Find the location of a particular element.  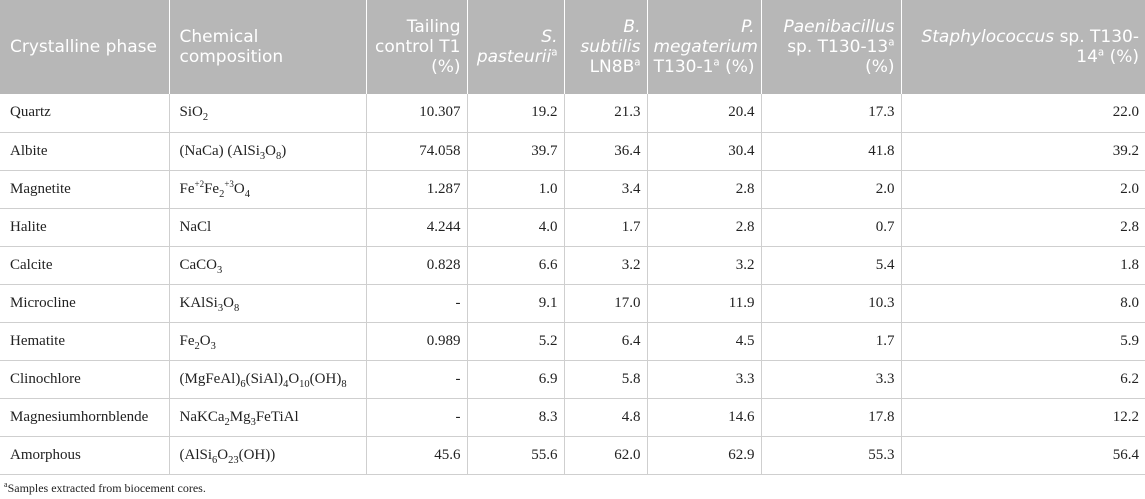

table-row: Magnetite Fe+2Fe2+3O4 1.287 1.0 3.4 2.8 2.0 2.0 is located at coordinates (572, 189).